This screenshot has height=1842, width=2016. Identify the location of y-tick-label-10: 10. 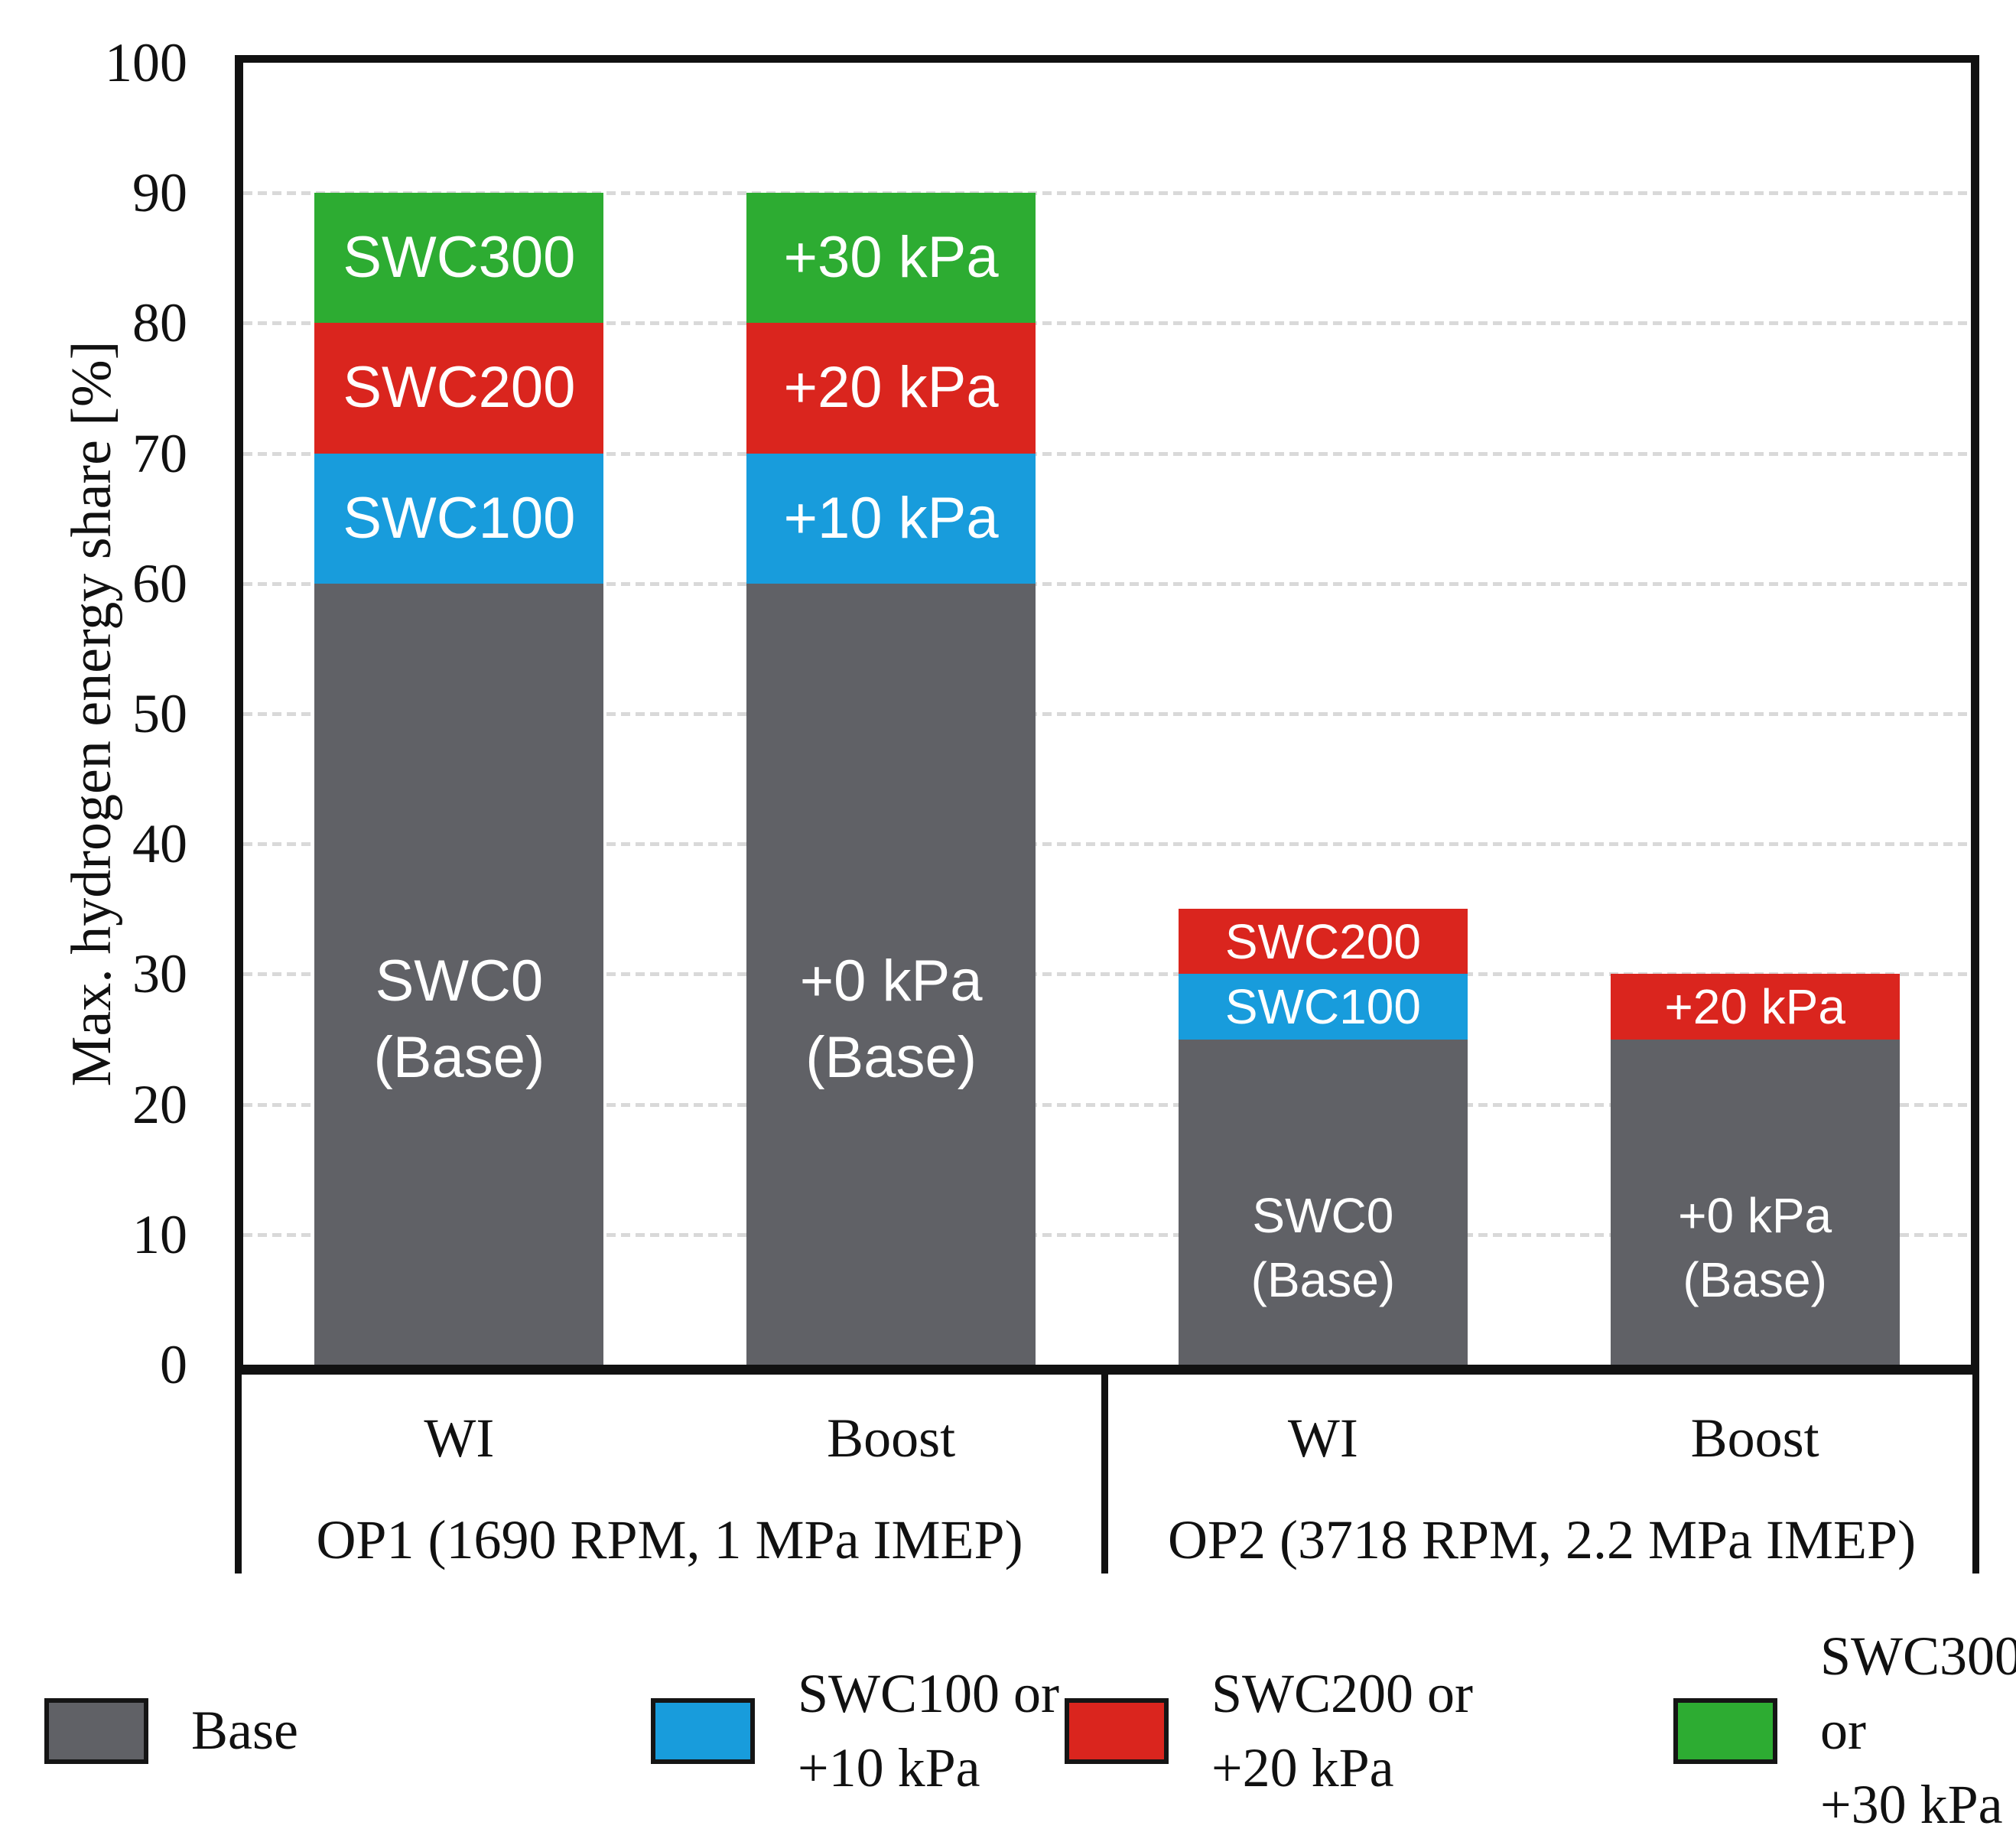
(159, 1234).